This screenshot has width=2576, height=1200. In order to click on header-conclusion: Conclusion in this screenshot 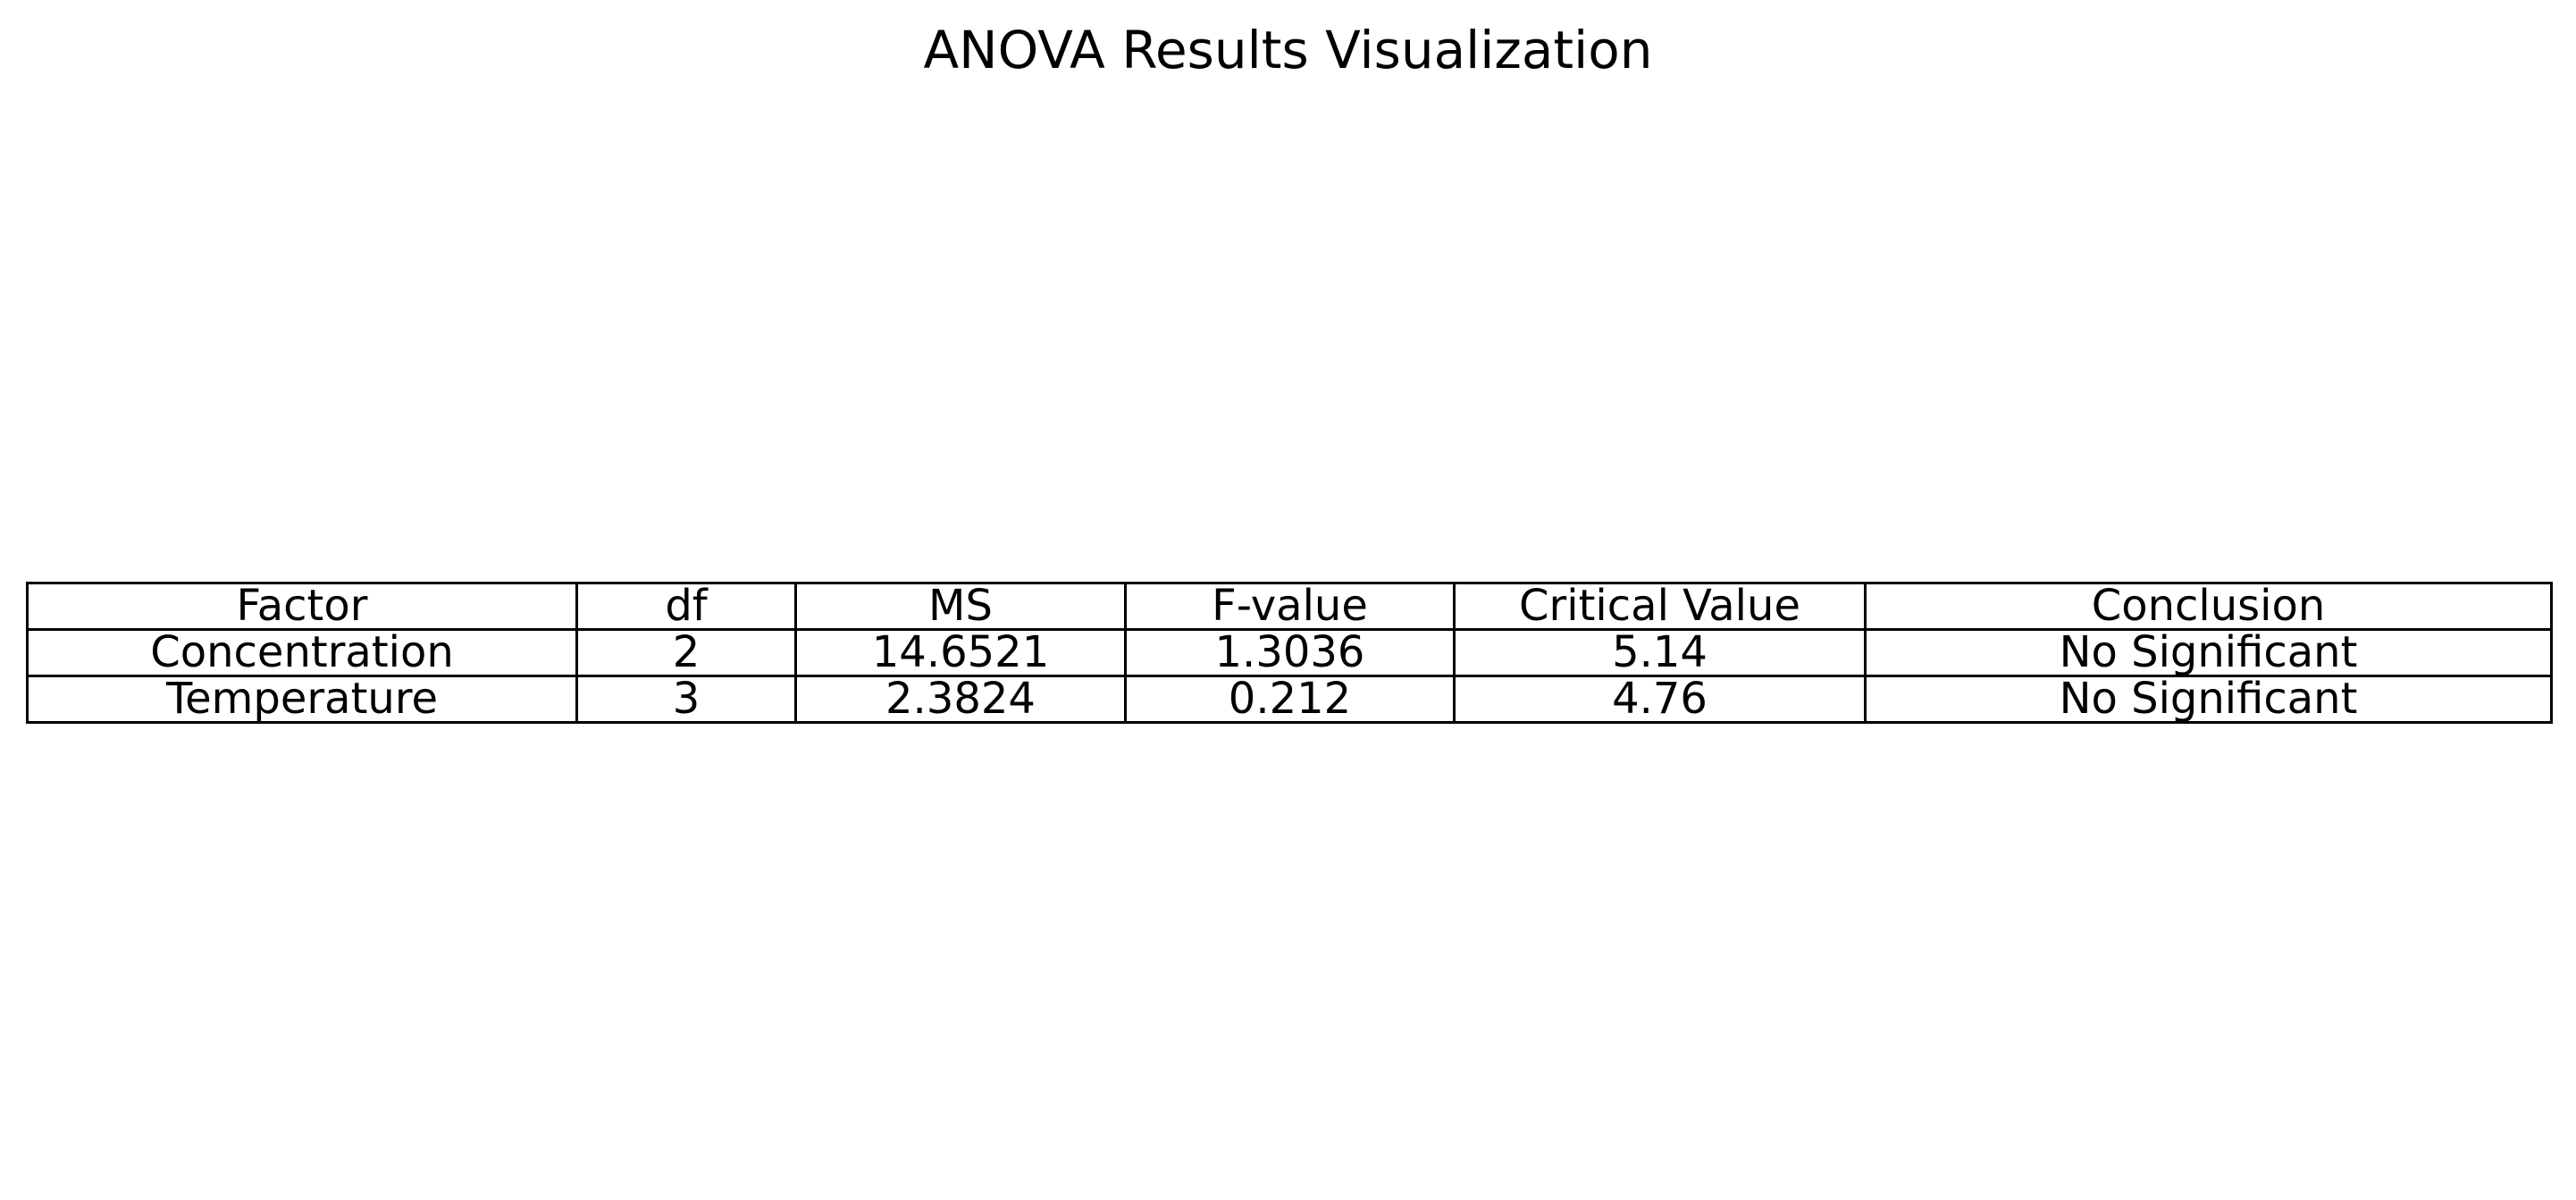, I will do `click(2208, 606)`.